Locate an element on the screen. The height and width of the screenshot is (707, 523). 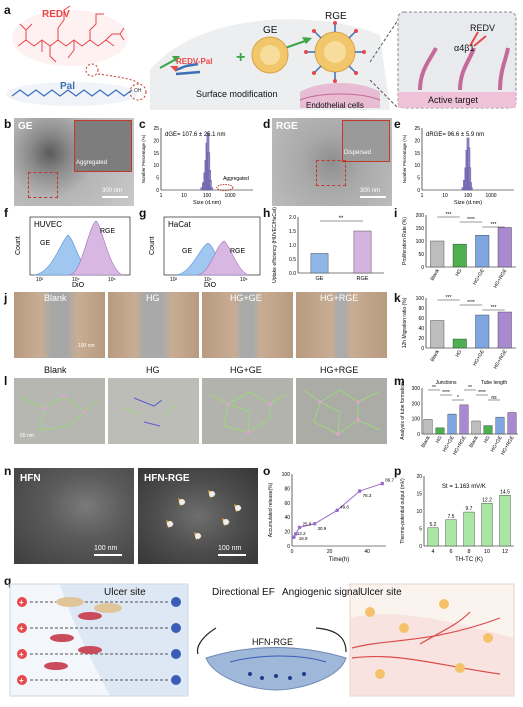
panel-label-o: o is located at coordinates (267, 471).